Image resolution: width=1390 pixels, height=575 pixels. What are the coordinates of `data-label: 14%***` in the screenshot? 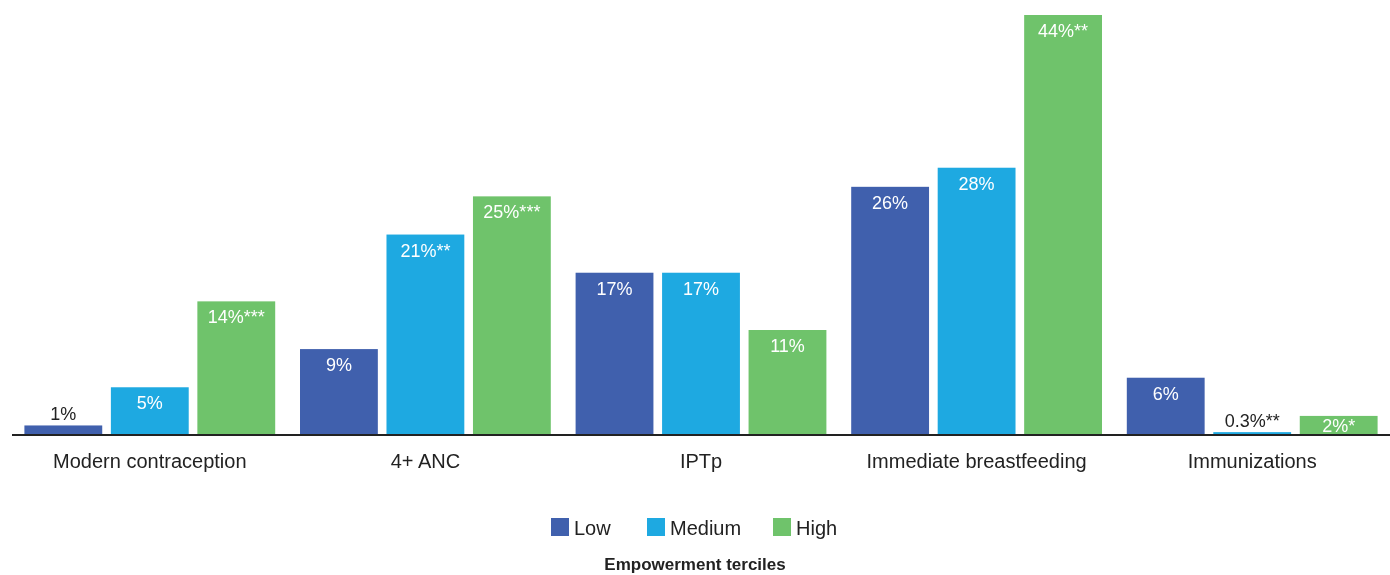 It's located at (236, 317).